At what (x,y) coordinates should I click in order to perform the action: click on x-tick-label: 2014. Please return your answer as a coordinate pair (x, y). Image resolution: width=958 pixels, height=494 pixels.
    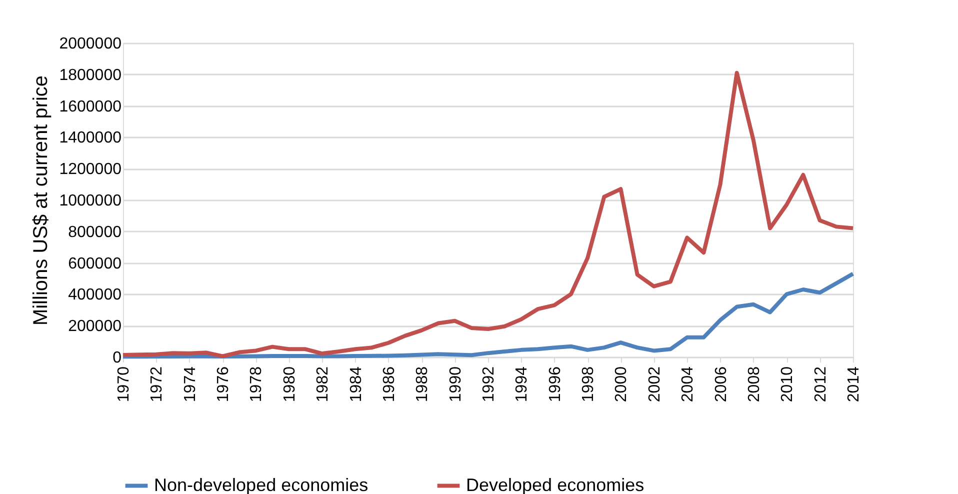
    Looking at the image, I should click on (854, 384).